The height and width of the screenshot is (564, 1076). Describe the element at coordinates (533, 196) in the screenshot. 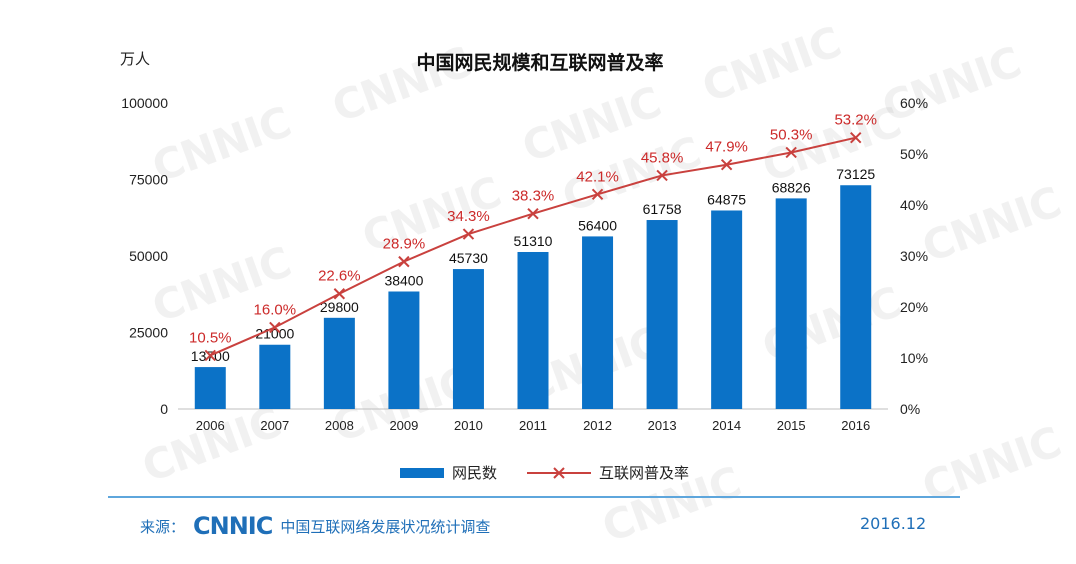

I see `line-value-label: 38.3%` at that location.